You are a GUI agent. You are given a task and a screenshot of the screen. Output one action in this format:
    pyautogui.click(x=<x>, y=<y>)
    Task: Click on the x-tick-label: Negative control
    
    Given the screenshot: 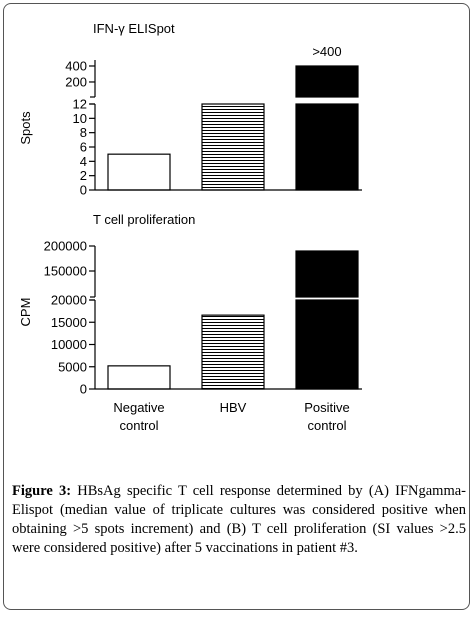 What is the action you would take?
    pyautogui.click(x=138, y=416)
    